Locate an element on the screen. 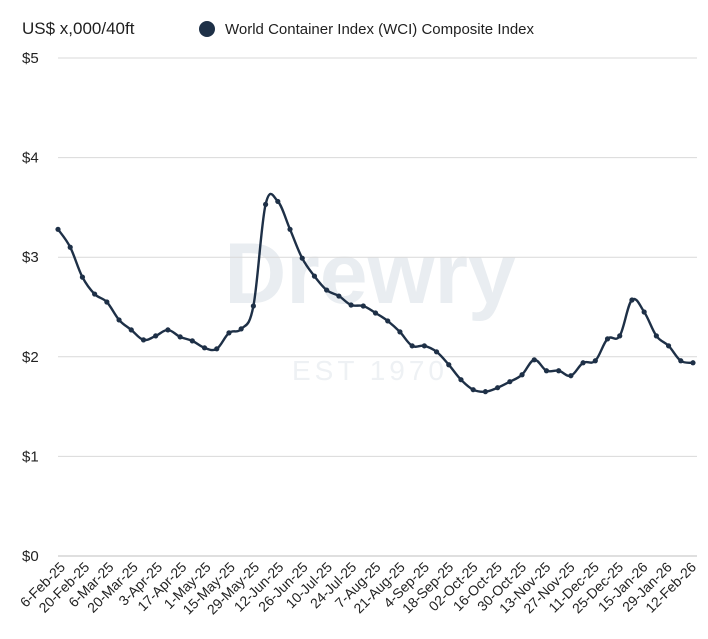 This screenshot has height=639, width=708. y-tick-label: $3 is located at coordinates (30, 257).